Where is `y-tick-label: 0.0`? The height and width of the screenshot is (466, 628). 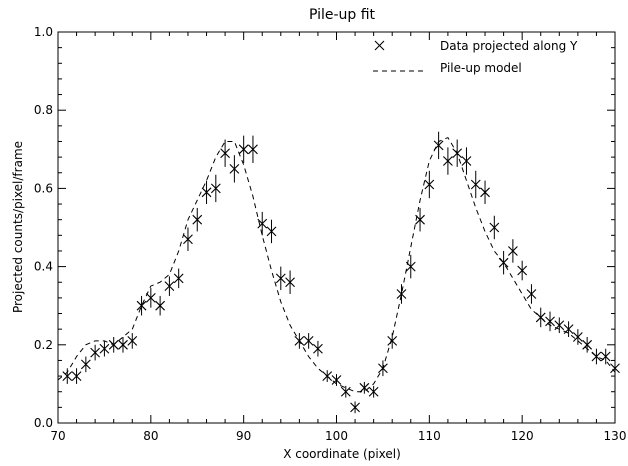
y-tick-label: 0.0 is located at coordinates (43, 423).